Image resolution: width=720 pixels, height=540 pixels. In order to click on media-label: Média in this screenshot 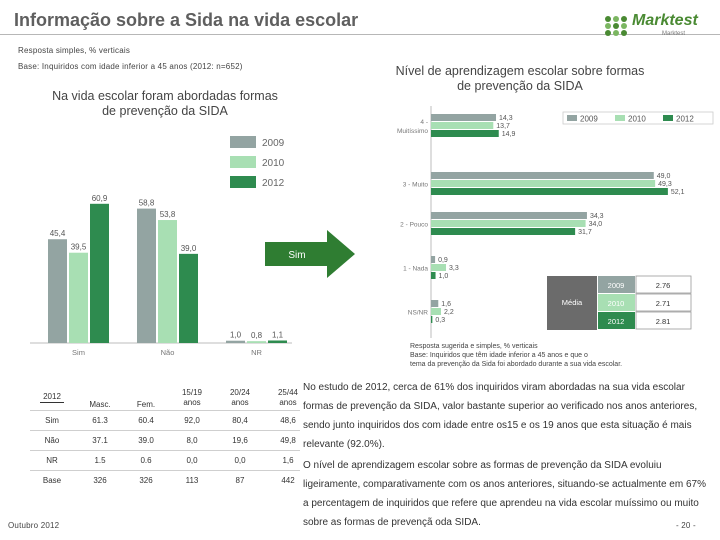, I will do `click(572, 302)`.